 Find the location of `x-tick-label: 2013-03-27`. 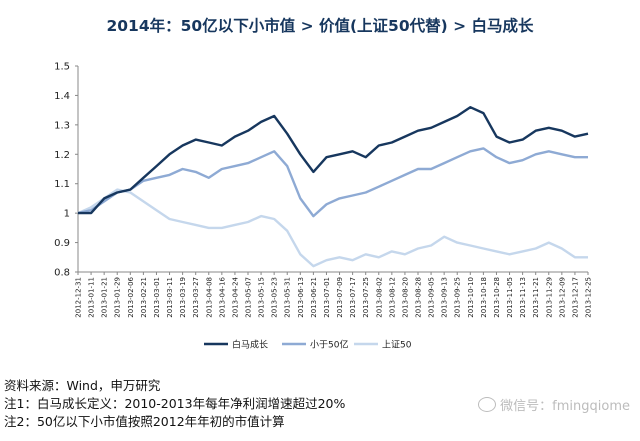

x-tick-label: 2013-03-27 is located at coordinates (196, 297).